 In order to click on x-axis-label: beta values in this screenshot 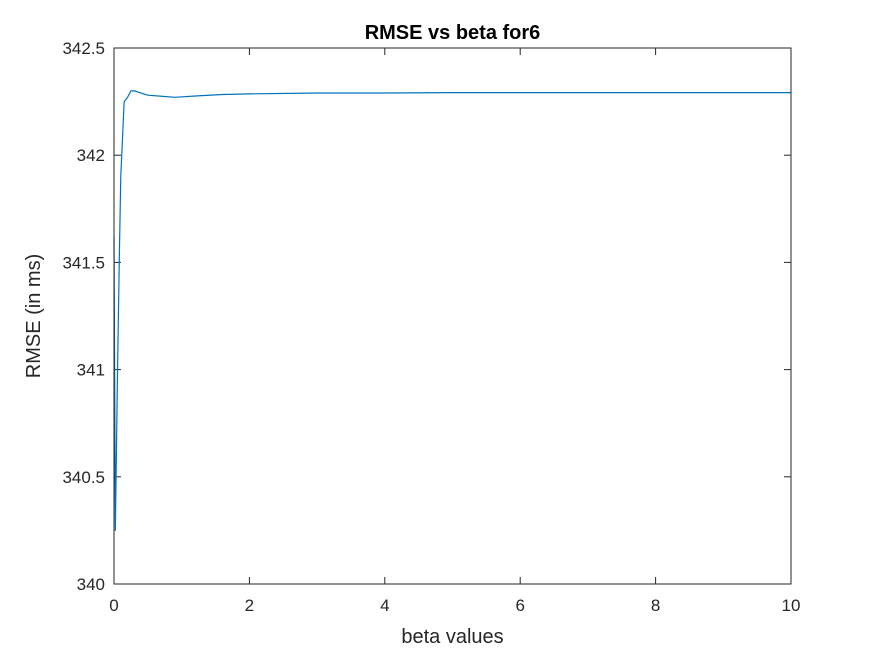, I will do `click(452, 637)`.